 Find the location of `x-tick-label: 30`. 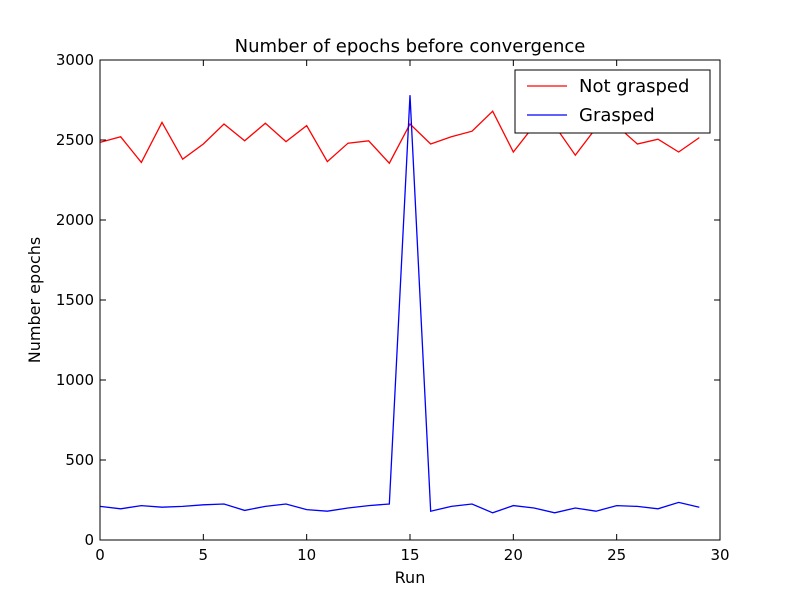

x-tick-label: 30 is located at coordinates (719, 555).